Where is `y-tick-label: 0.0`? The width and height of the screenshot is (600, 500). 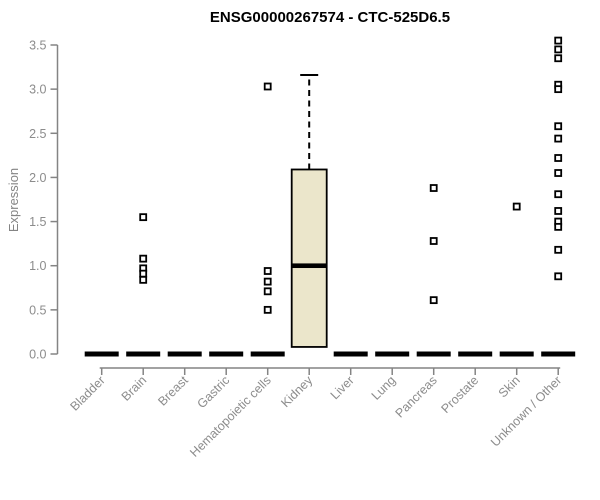
y-tick-label: 0.0 is located at coordinates (37, 355).